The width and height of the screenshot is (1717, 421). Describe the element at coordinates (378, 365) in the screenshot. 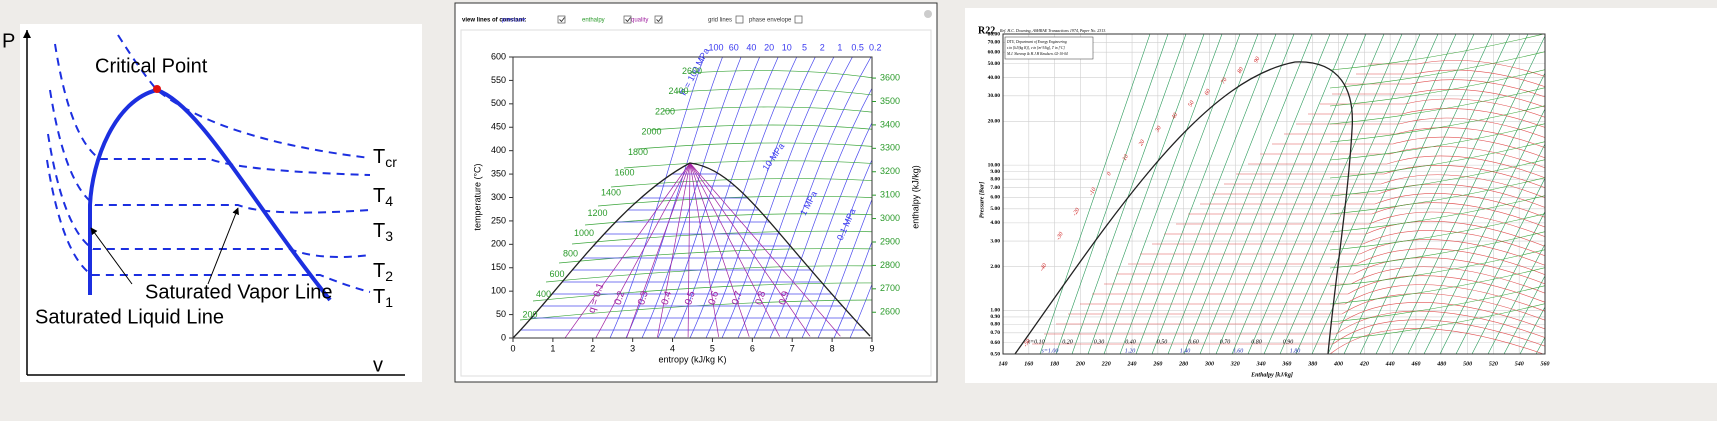

I see `axis-label: v` at that location.